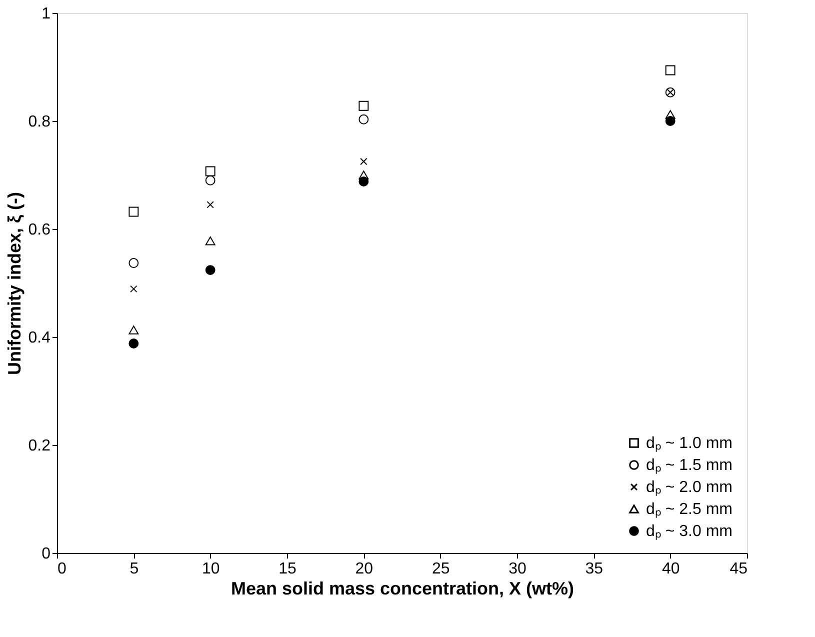 This screenshot has width=815, height=637. Describe the element at coordinates (62, 569) in the screenshot. I see `x-tick-label: 0` at that location.